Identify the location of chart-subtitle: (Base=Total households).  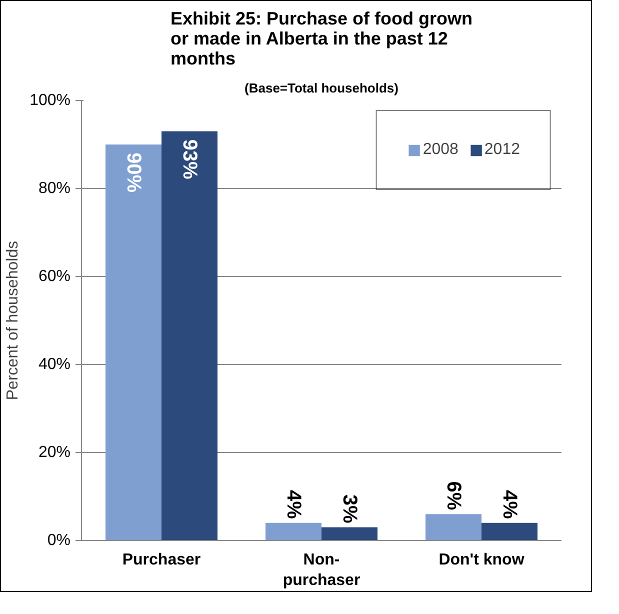
(321, 88).